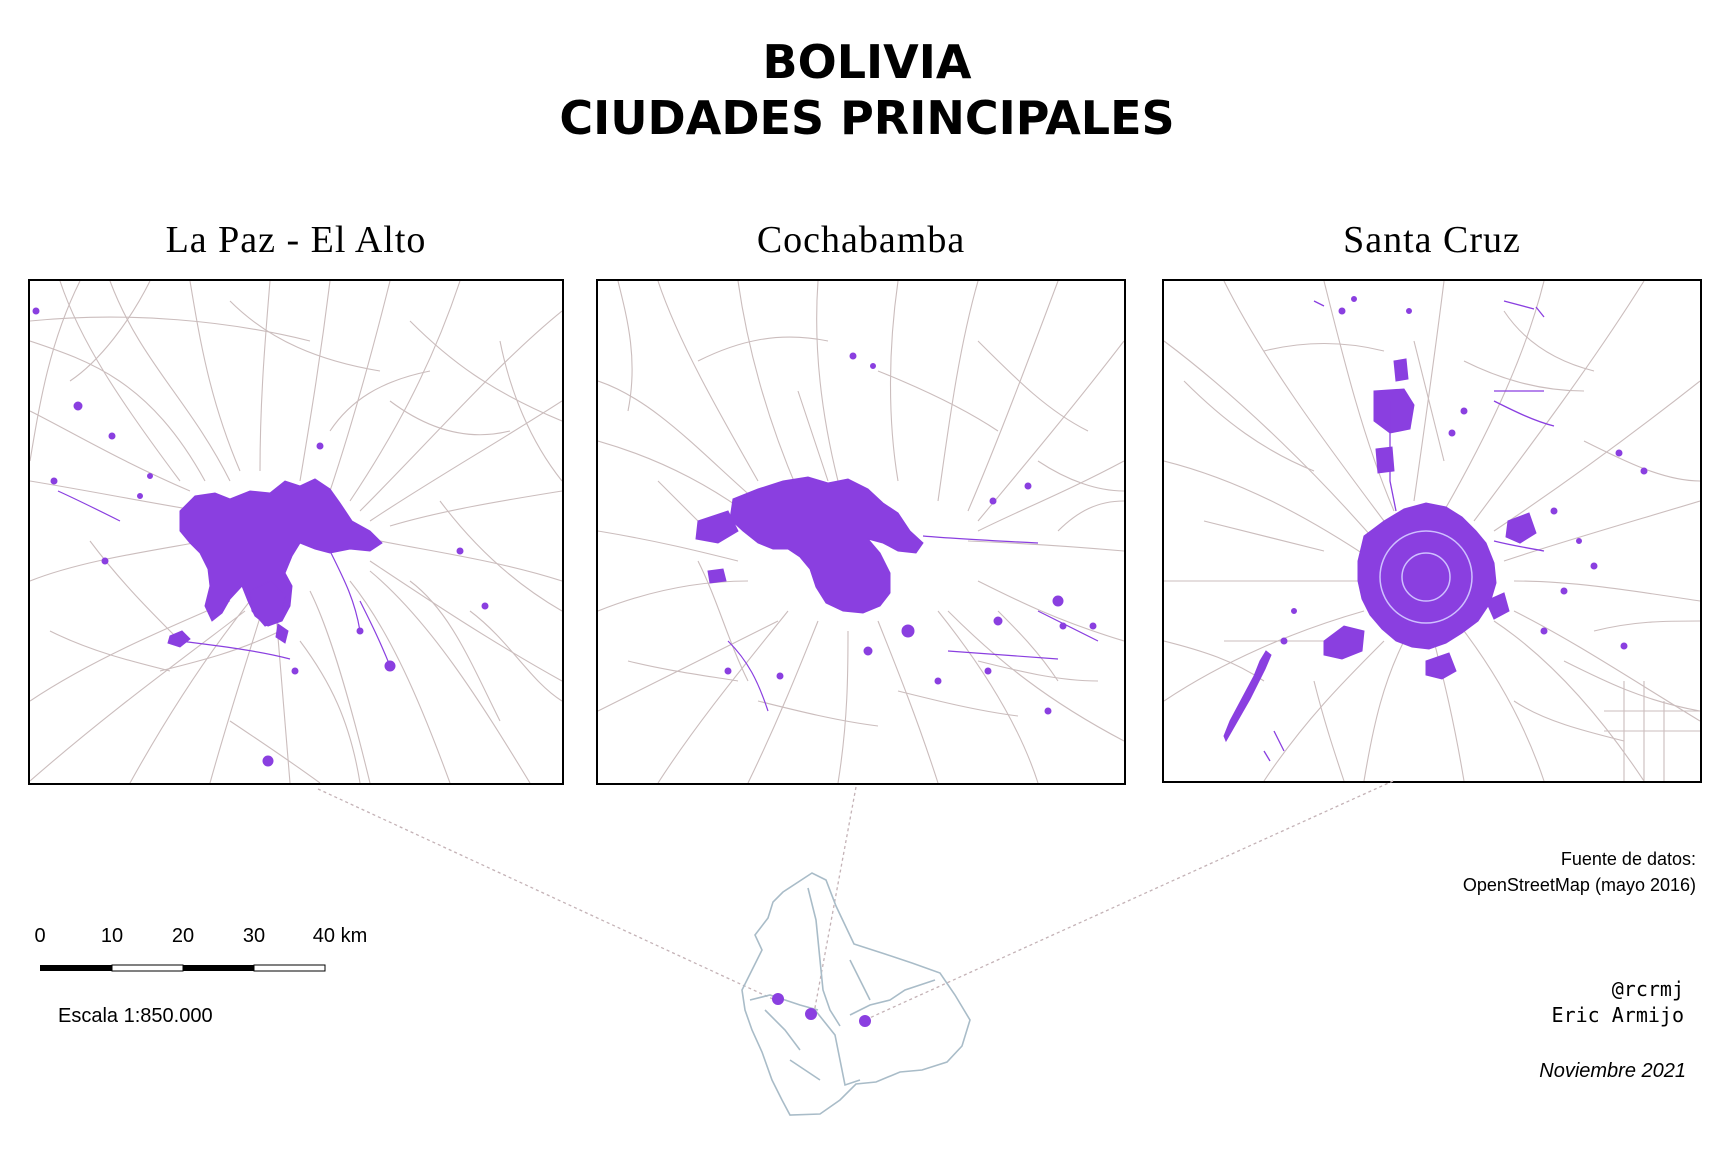  What do you see at coordinates (1617, 1015) in the screenshot?
I see `author-name: Eric Armijo` at bounding box center [1617, 1015].